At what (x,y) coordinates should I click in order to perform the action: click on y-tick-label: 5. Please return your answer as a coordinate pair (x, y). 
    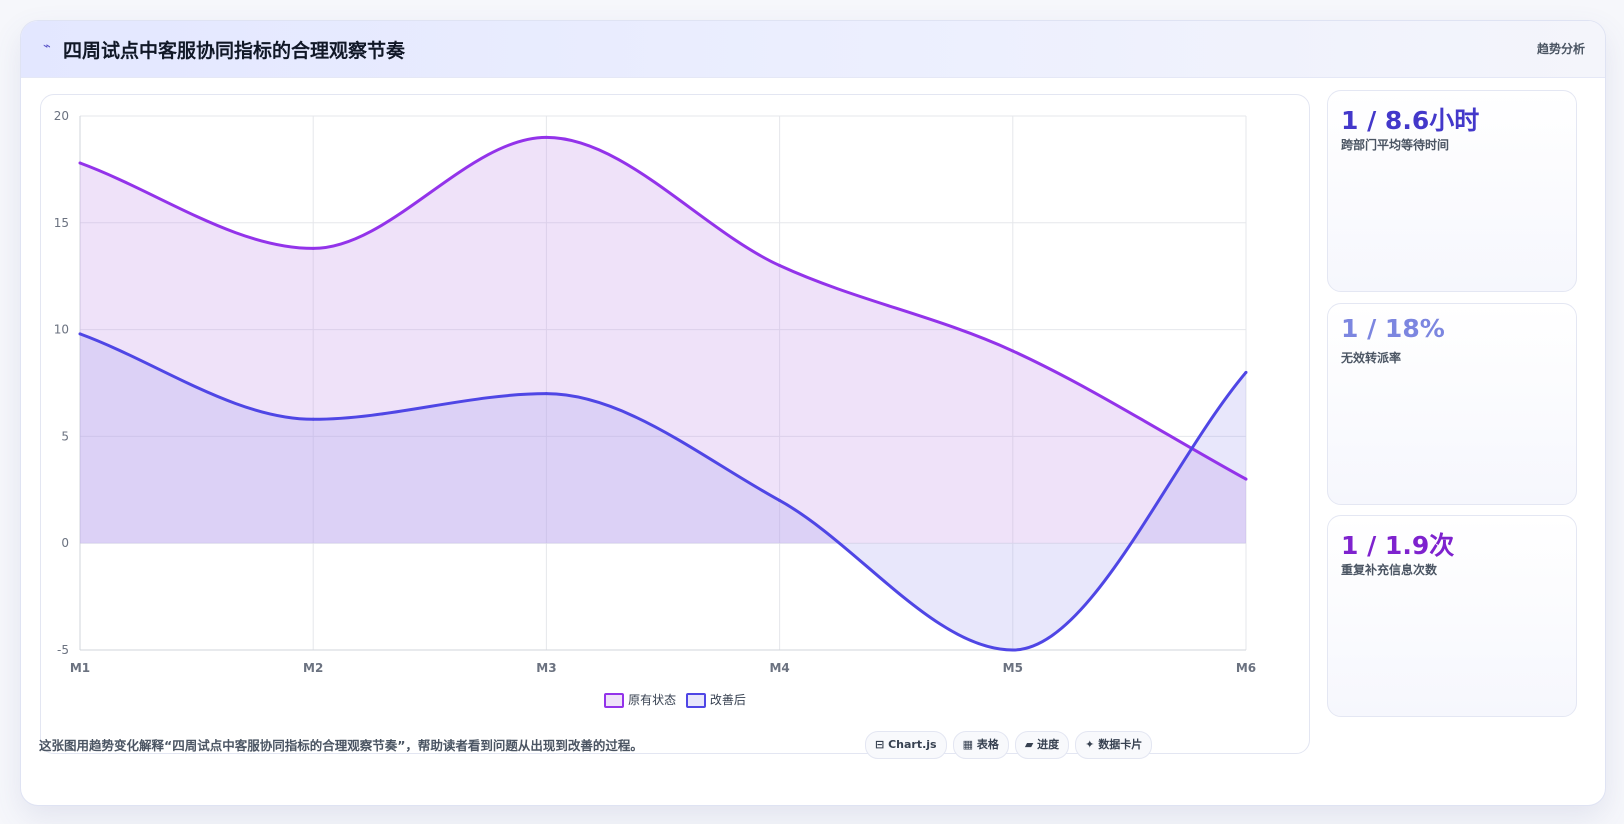
    Looking at the image, I should click on (65, 436).